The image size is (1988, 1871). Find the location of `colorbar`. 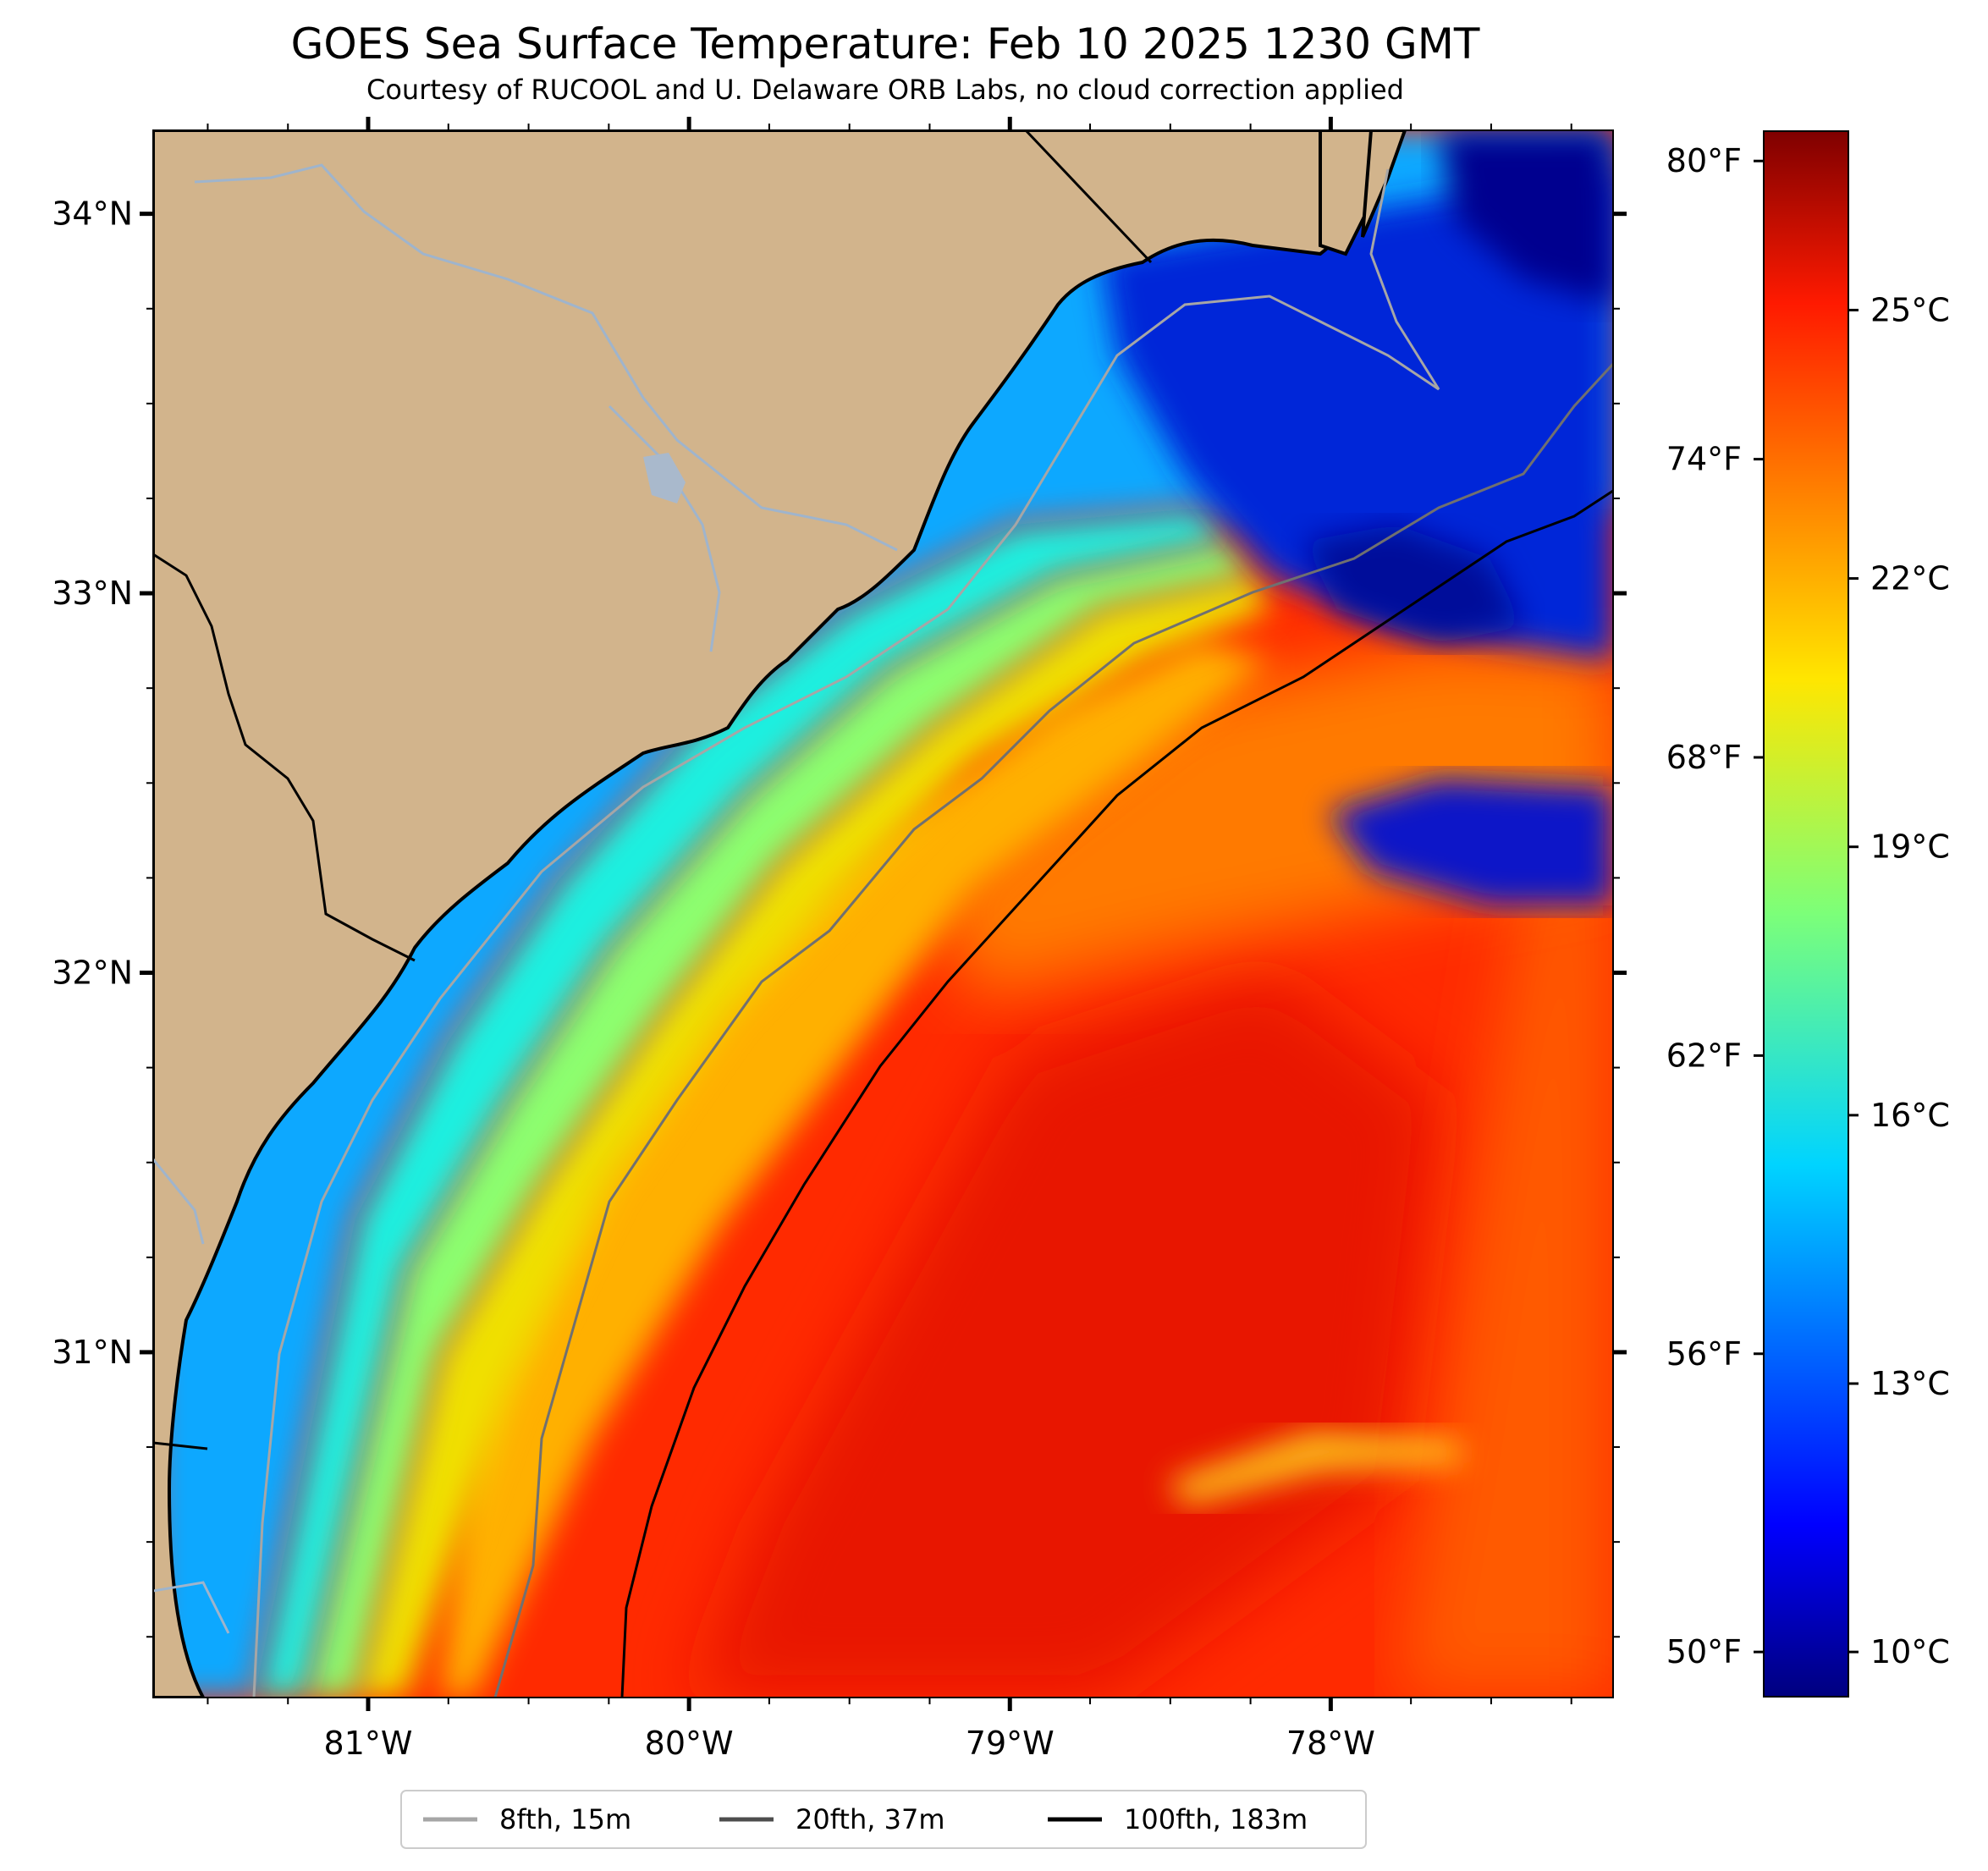

colorbar is located at coordinates (1806, 914).